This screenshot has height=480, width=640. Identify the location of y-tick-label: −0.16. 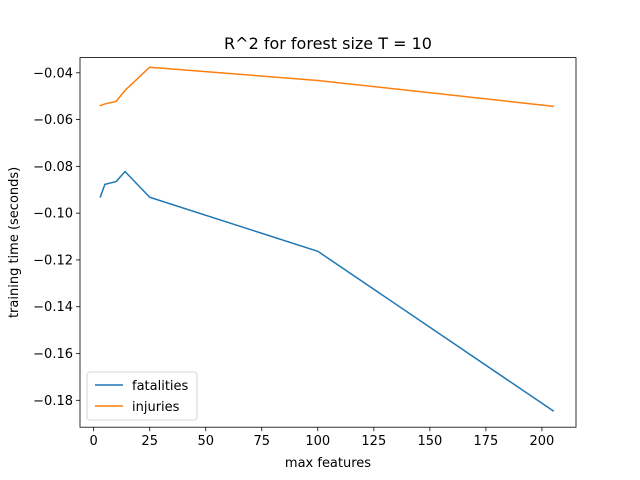
(53, 354).